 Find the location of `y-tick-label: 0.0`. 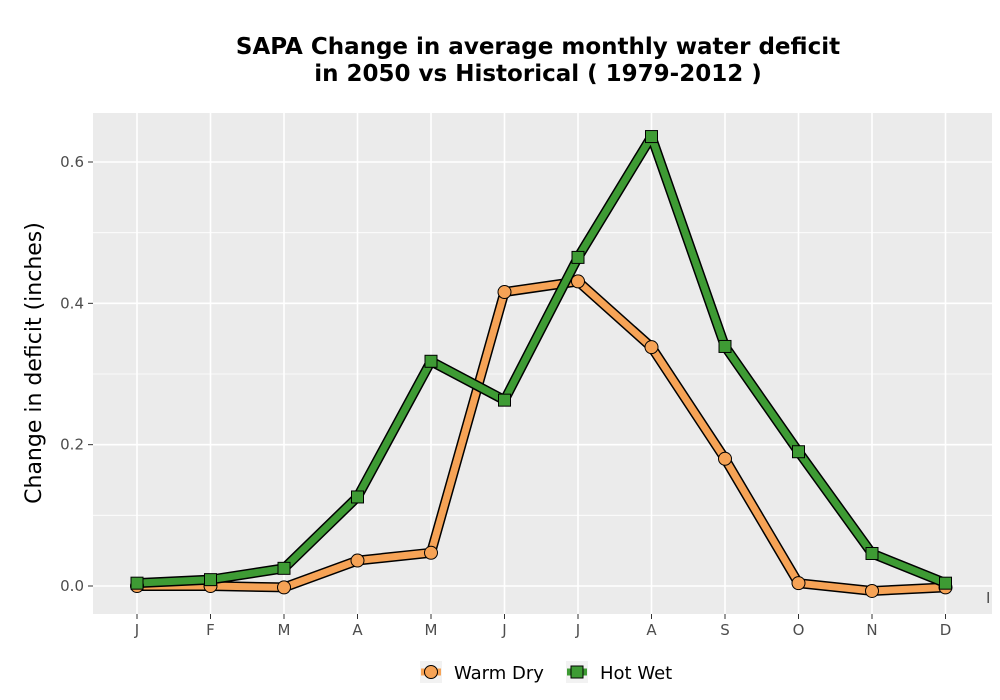

y-tick-label: 0.0 is located at coordinates (72, 586).